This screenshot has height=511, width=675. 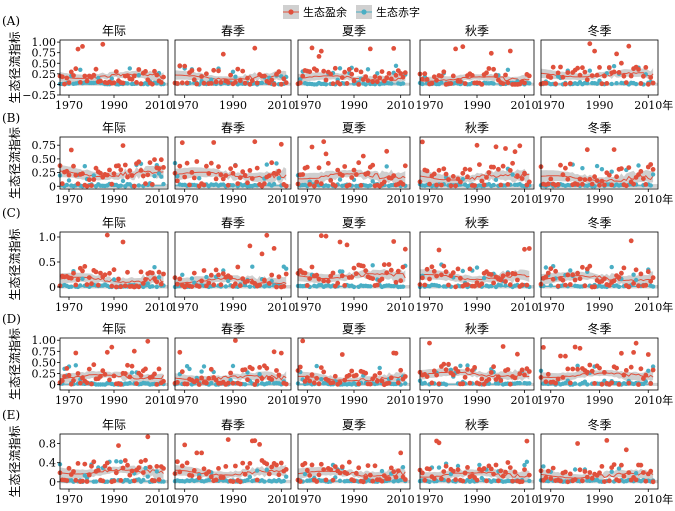 What do you see at coordinates (52, 385) in the screenshot?
I see `y-tick-label: 0` at bounding box center [52, 385].